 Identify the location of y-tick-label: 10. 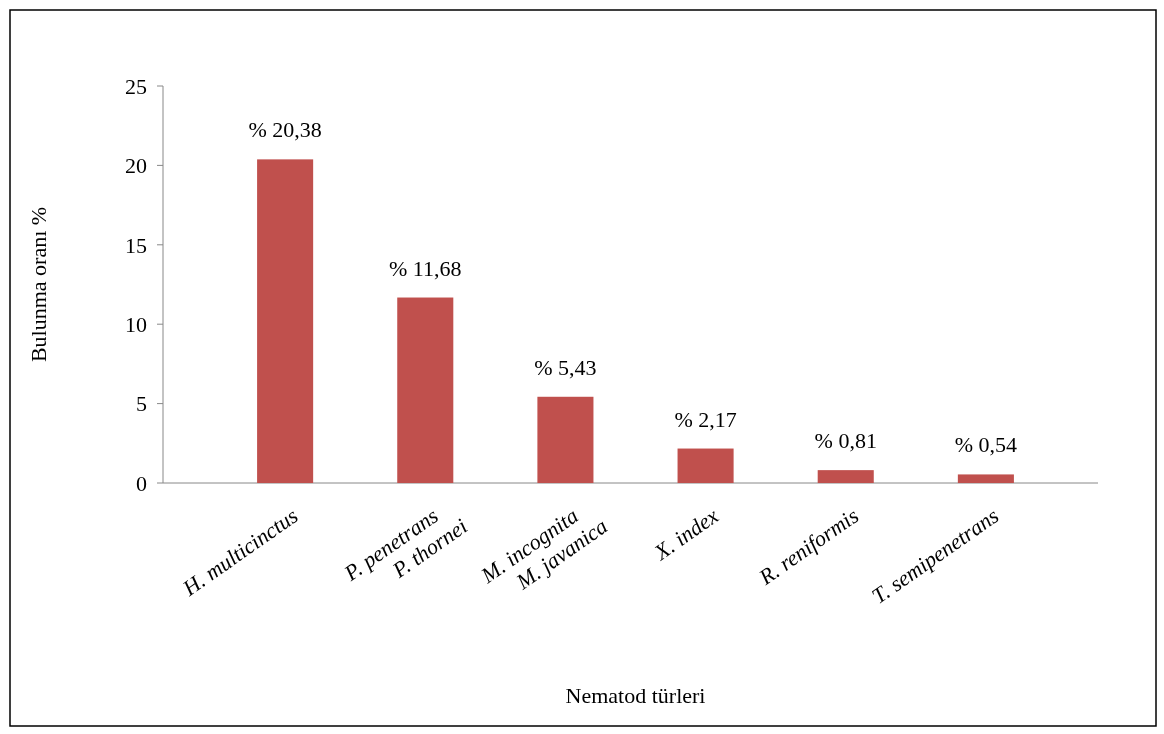
(136, 324).